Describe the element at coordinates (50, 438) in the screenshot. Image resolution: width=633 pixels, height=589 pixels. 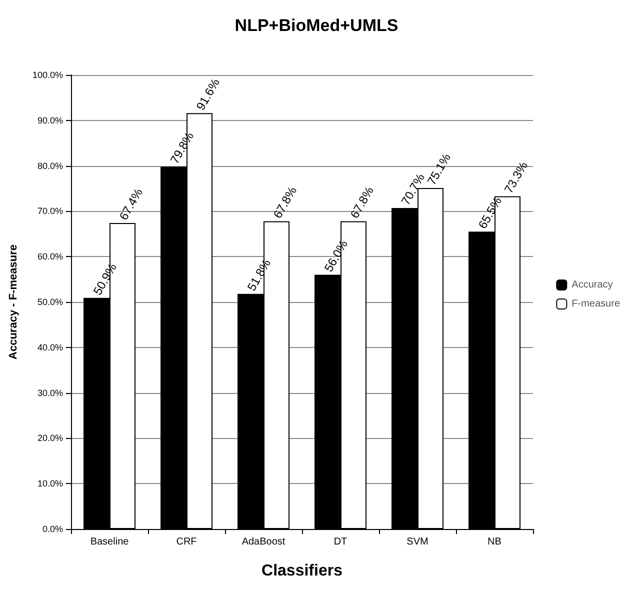
I see `y-tick-label: 20.0%` at that location.